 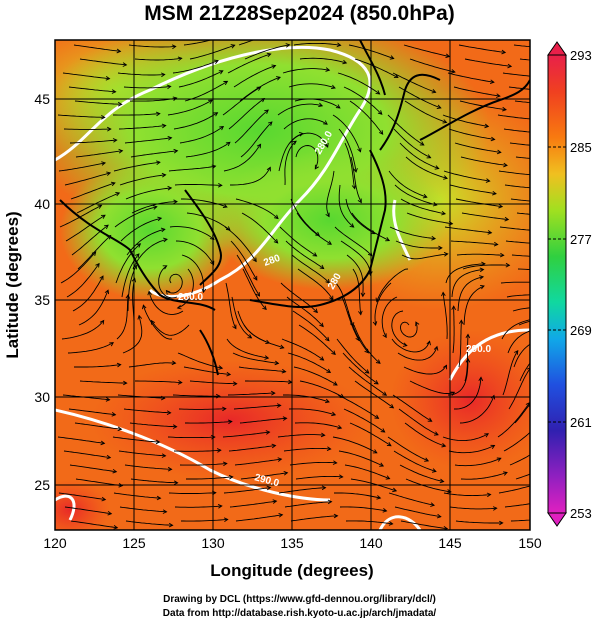 What do you see at coordinates (569, 284) in the screenshot?
I see `colorbar: 293 285 277 269 261 253` at bounding box center [569, 284].